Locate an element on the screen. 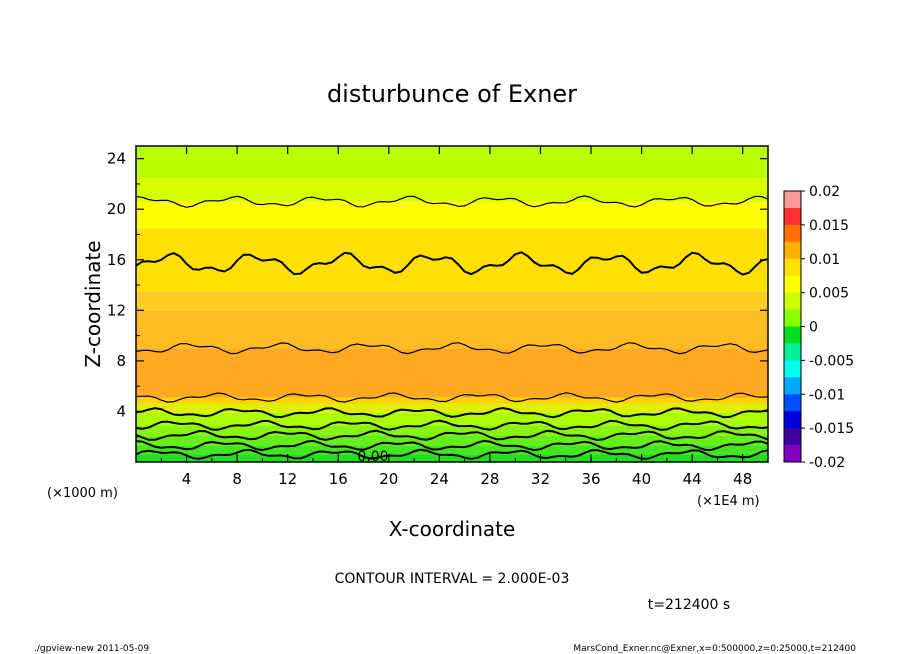  contour-interval: CONTOUR INTERVAL = 2.000E-03 is located at coordinates (452, 579).